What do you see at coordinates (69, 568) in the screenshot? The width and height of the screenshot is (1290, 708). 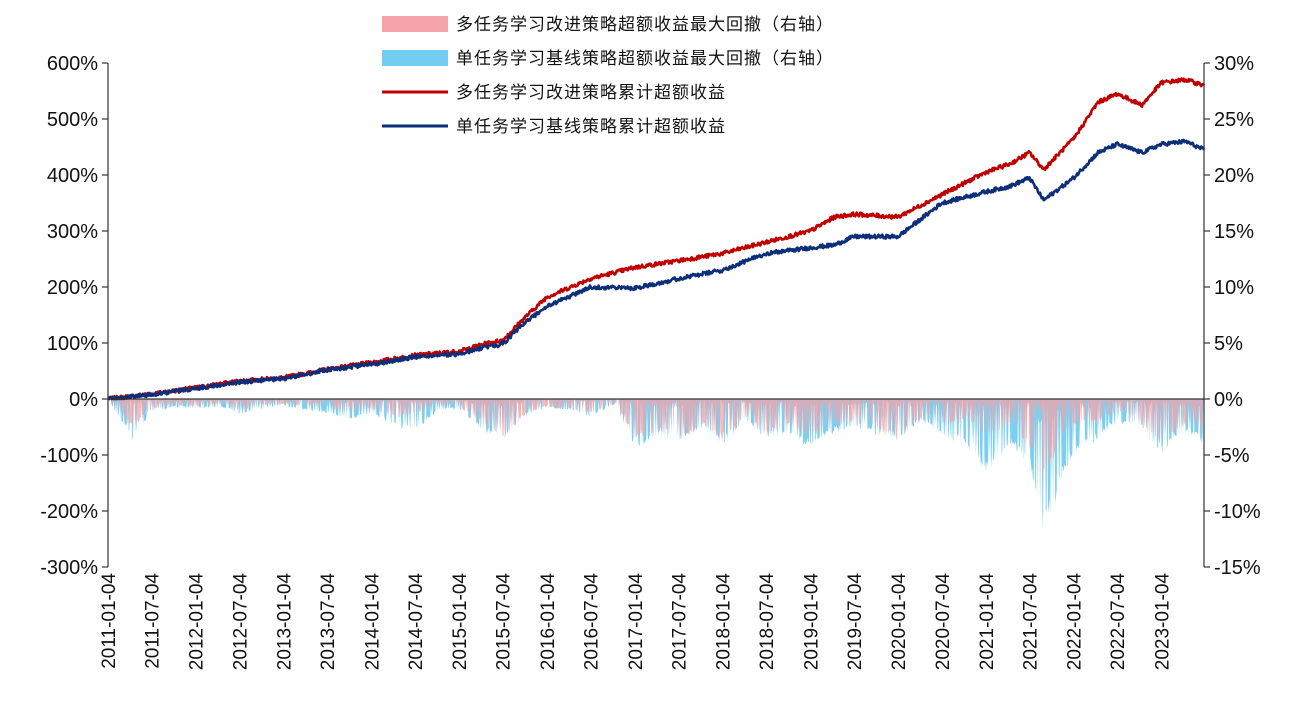 I see `left-axis-tick-label: -300%` at bounding box center [69, 568].